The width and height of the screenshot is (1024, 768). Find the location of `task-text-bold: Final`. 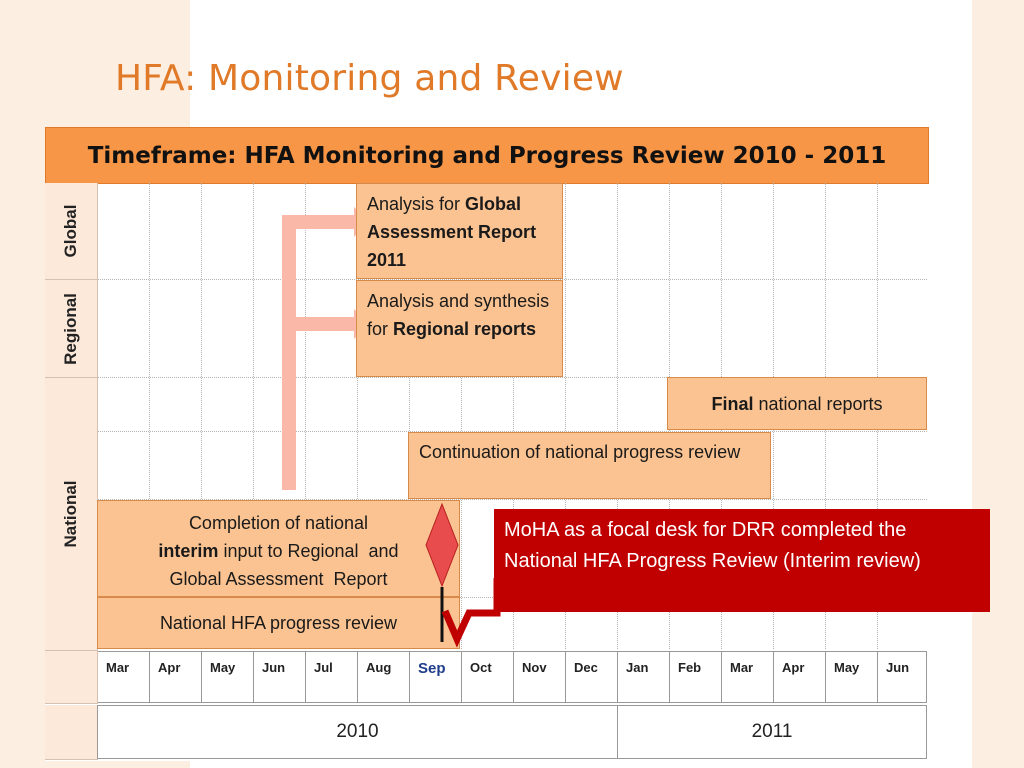

task-text-bold: Final is located at coordinates (732, 403).